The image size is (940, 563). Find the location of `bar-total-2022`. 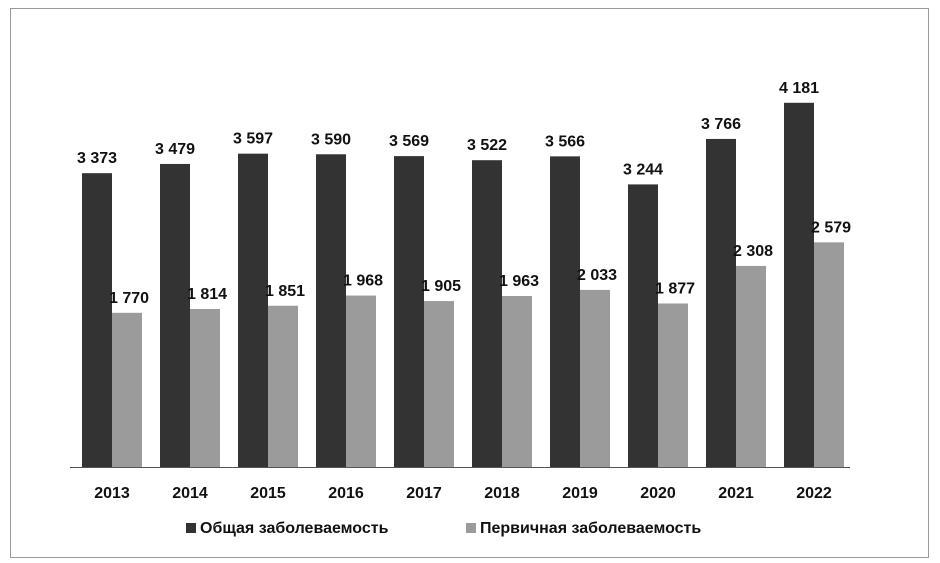

bar-total-2022 is located at coordinates (799, 284).